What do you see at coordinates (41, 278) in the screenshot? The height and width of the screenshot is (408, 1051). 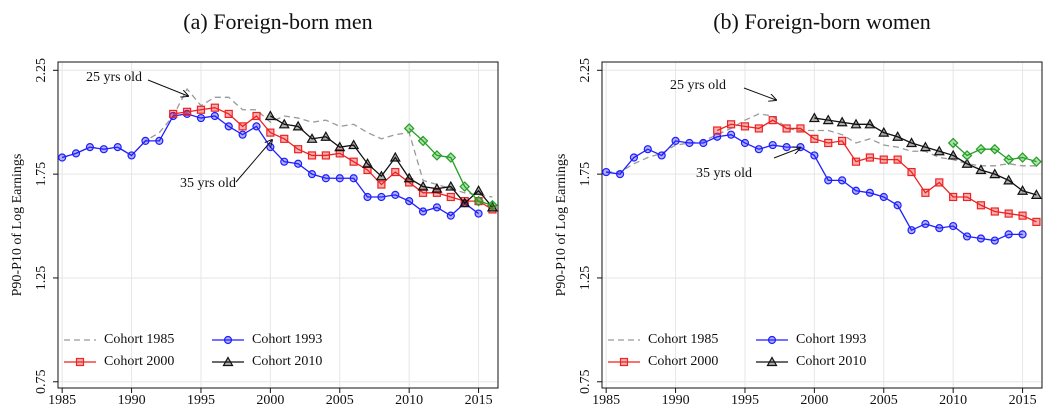 I see `y-tick-label: 1.25` at bounding box center [41, 278].